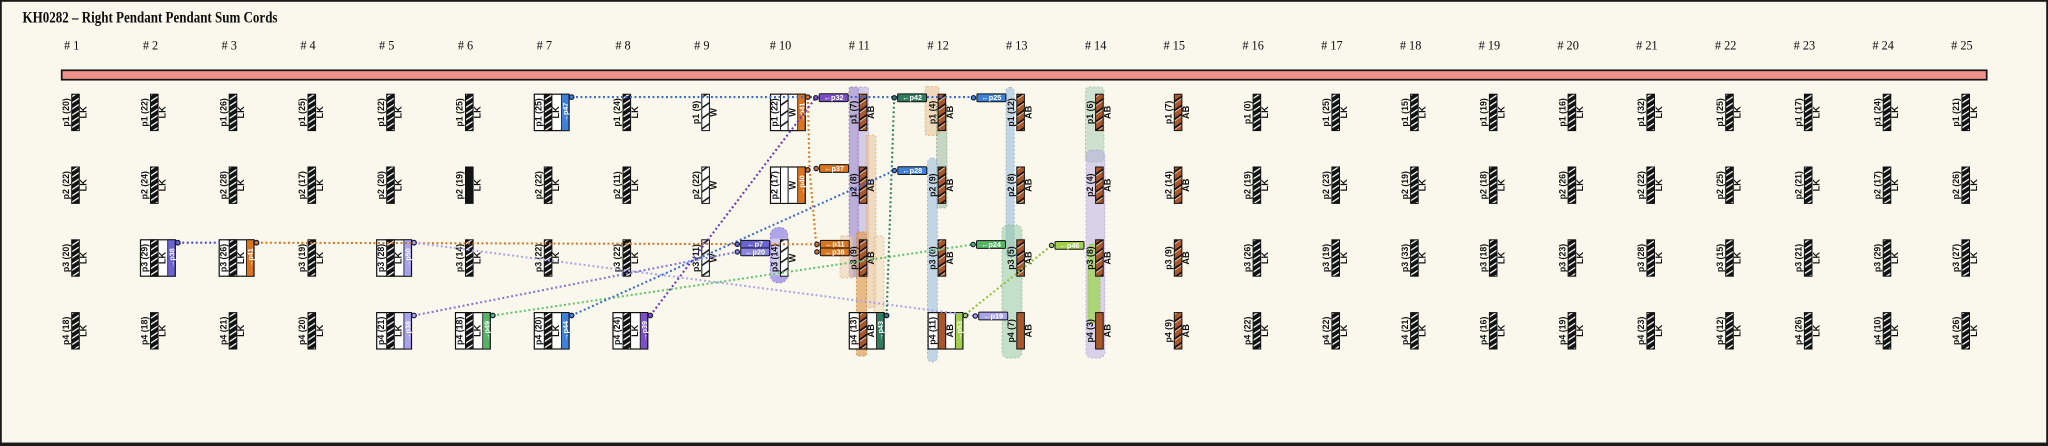  I want to click on svg-text: p4 (19), so click(1562, 331).